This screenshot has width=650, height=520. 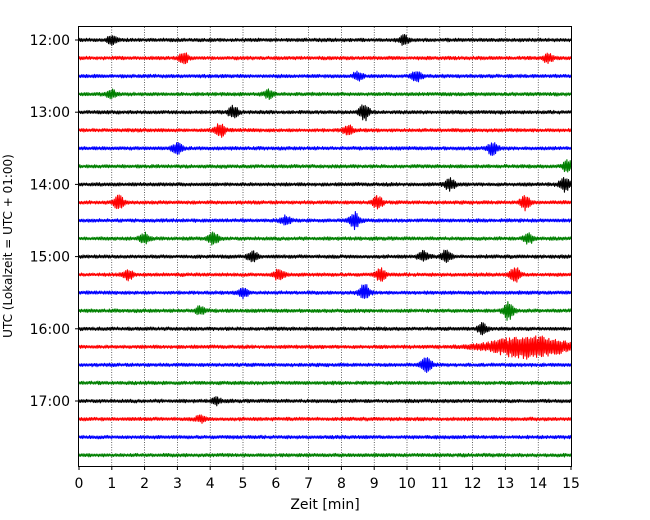 I want to click on x-tick-label-9: 9, so click(x=374, y=484).